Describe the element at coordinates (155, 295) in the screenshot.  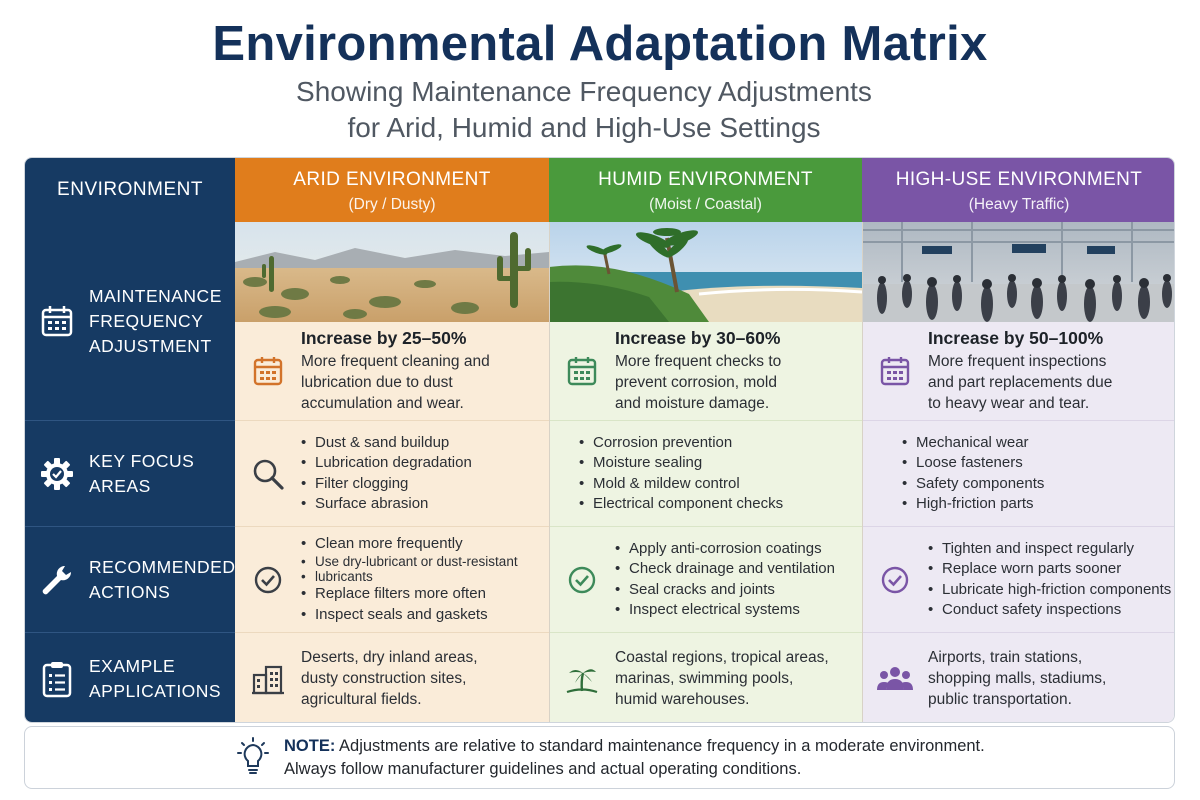
I see `row-label-line: MAINTENANCE` at that location.